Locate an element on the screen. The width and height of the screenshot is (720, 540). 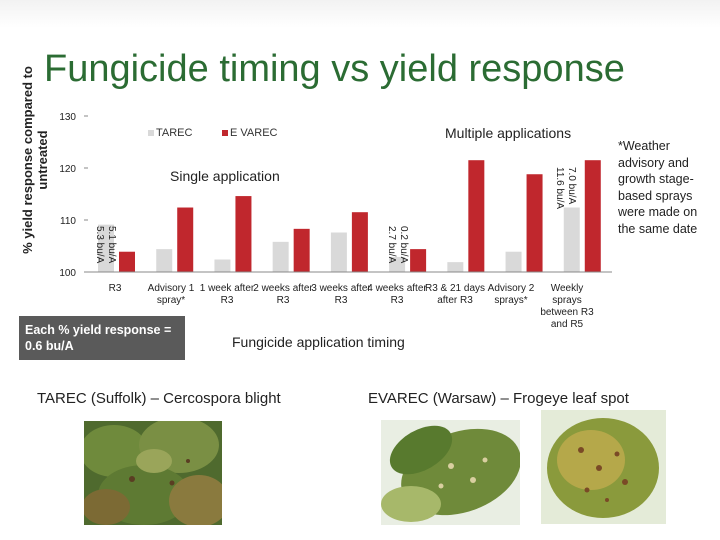
bar-label-4-weeks: 0.2 bu/A 2.7 bu/A is located at coordinates (397, 244).